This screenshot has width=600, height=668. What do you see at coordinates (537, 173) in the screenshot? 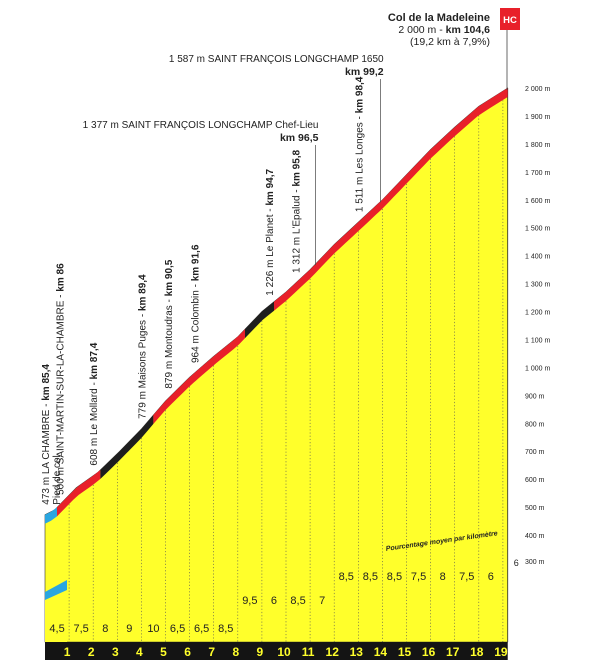
I see `y-tick-label: 1 700 m` at bounding box center [537, 173].